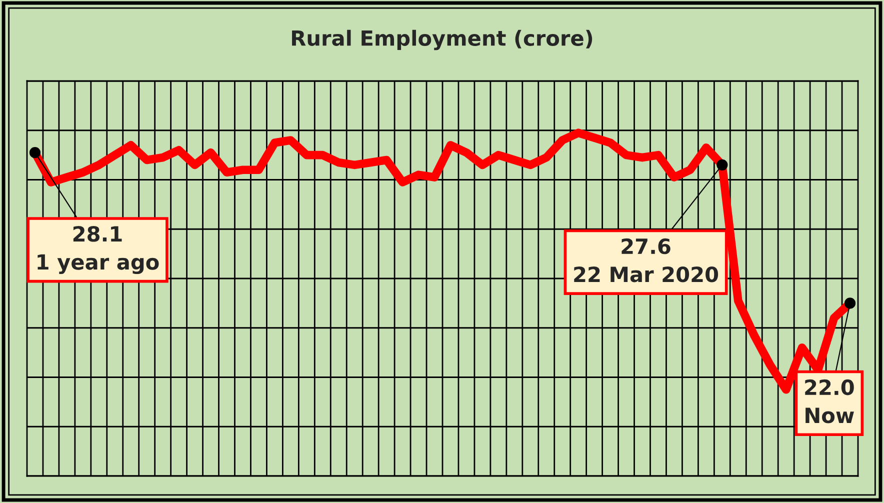  I want to click on data-label: 22.0 Now, so click(829, 401).